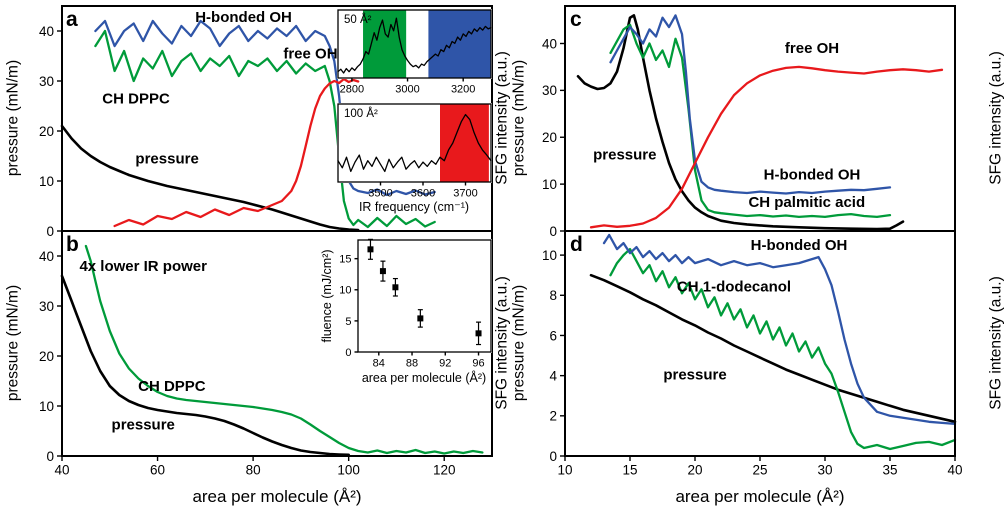 The width and height of the screenshot is (1007, 528). Describe the element at coordinates (72, 19) in the screenshot. I see `panel-letter-a: a` at that location.